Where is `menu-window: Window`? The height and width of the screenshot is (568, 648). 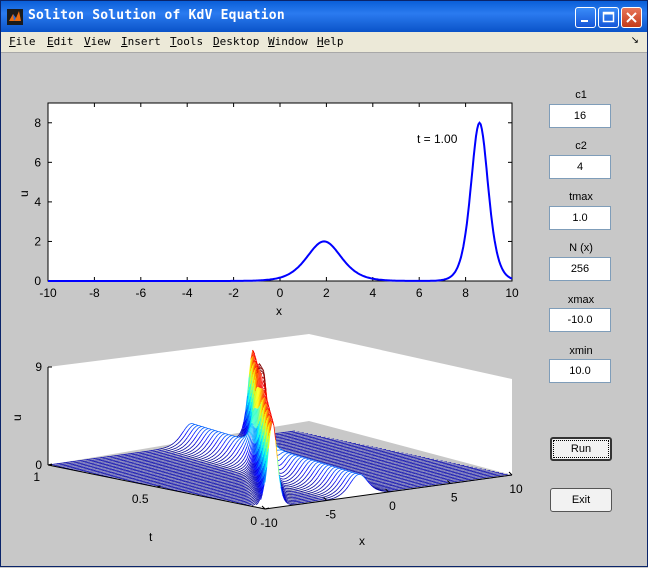 menu-window: Window is located at coordinates (288, 41).